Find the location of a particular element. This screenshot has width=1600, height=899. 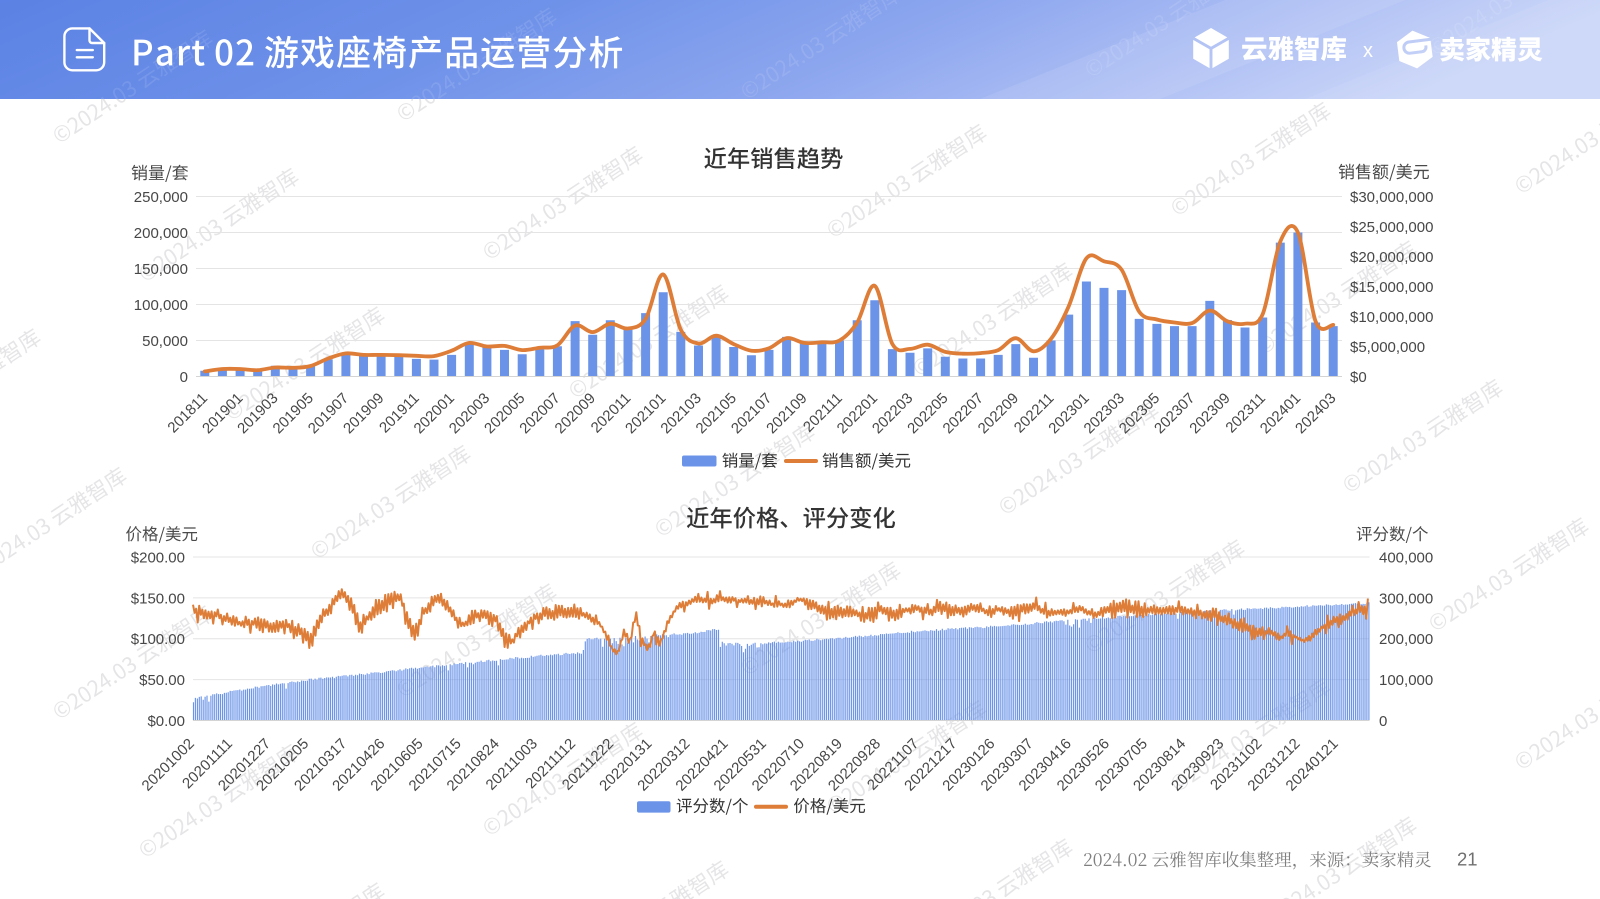

svg-text: $50.00 is located at coordinates (162, 680).